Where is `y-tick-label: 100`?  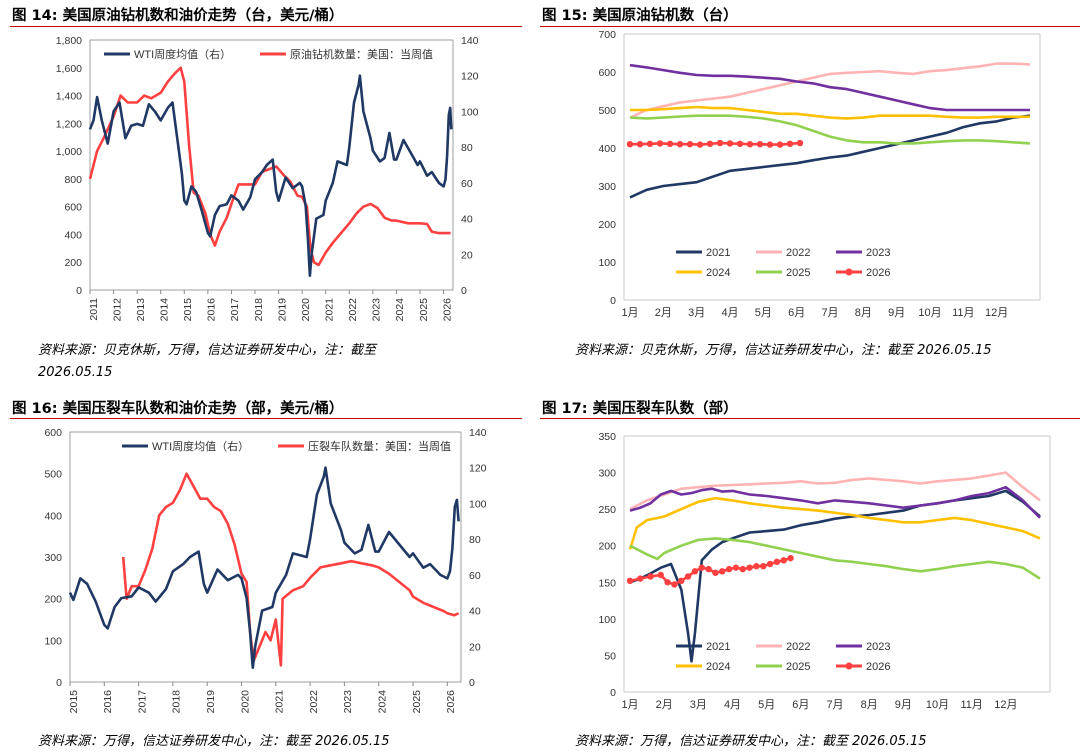 y-tick-label: 100 is located at coordinates (607, 620).